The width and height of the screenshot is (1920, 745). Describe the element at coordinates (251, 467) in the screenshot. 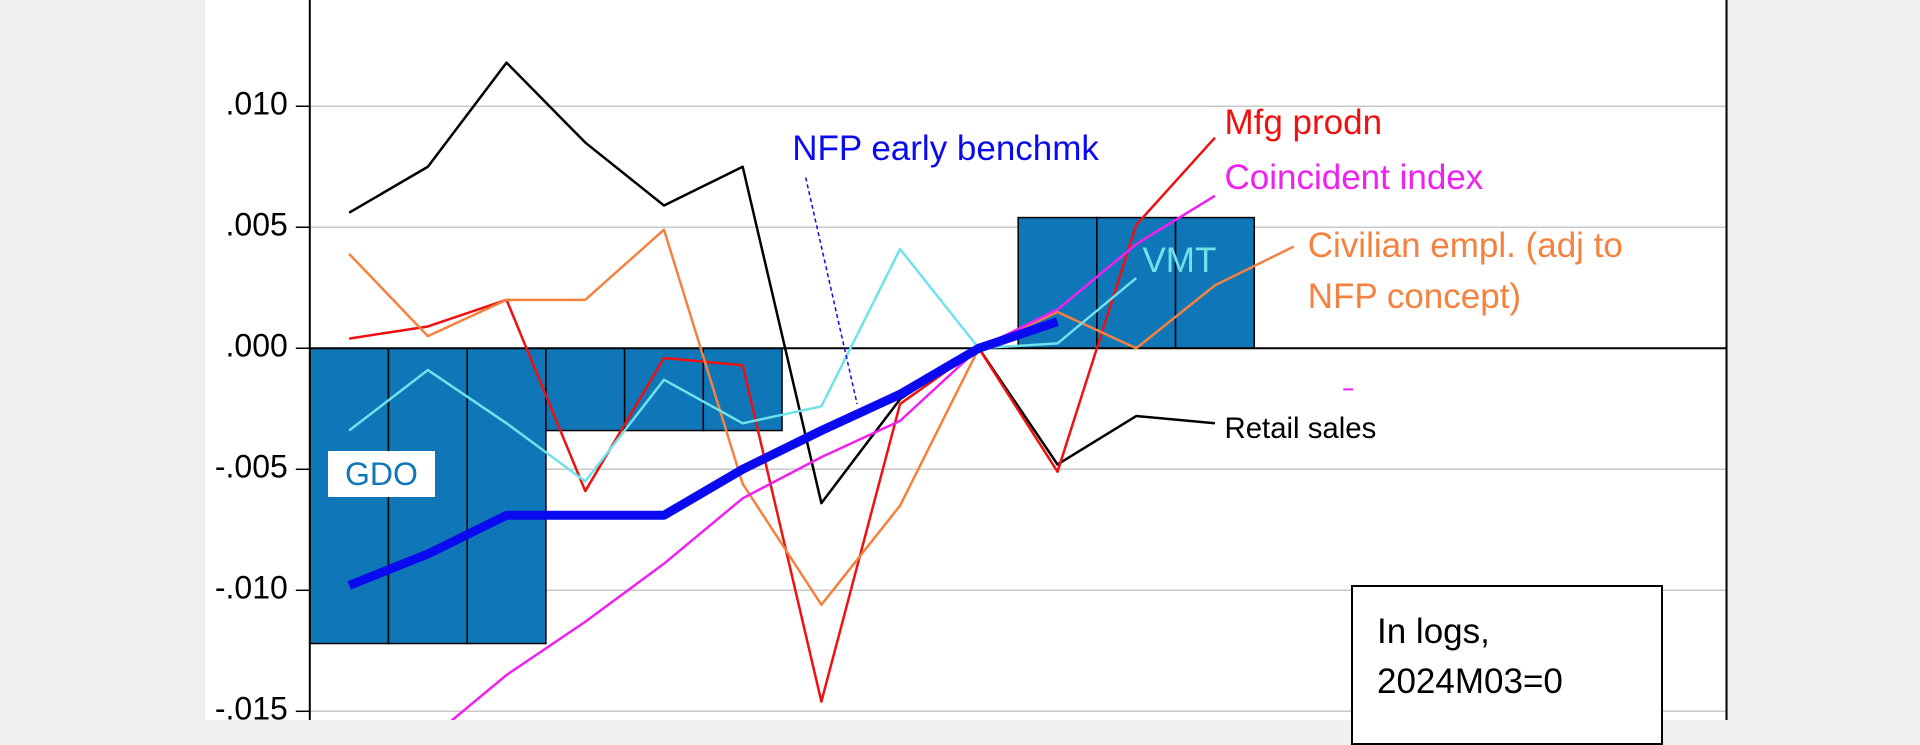

I see `y-tick-label: -.005` at that location.